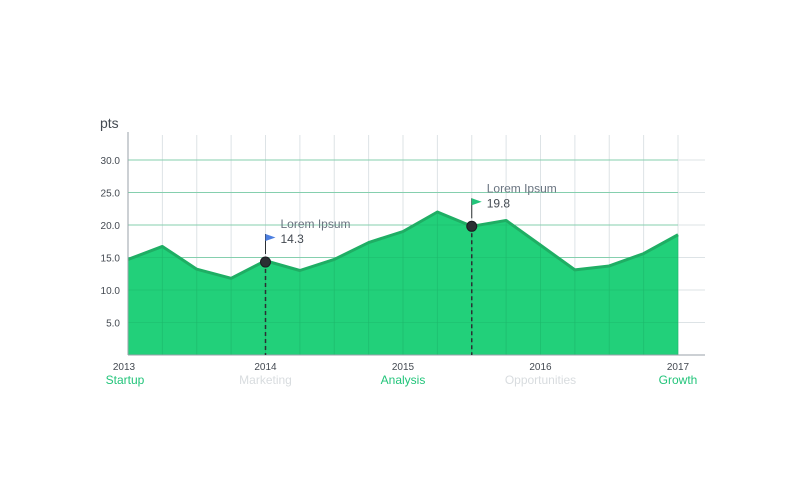 This screenshot has width=800, height=500. I want to click on x-phase-label: Analysis, so click(403, 380).